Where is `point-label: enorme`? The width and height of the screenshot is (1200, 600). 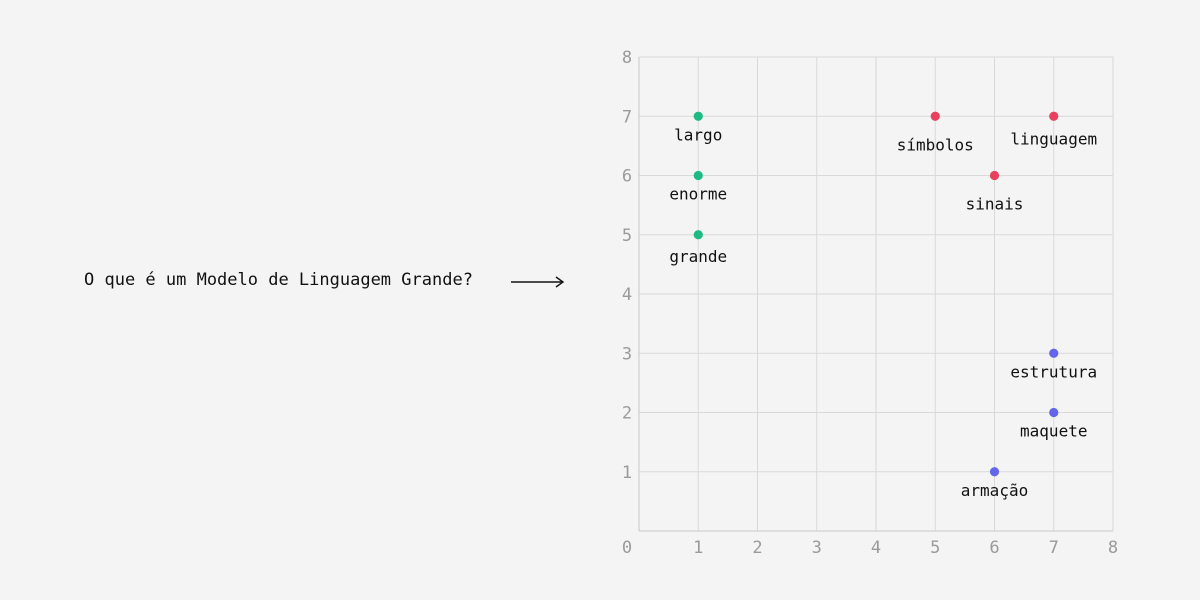
point-label: enorme is located at coordinates (698, 194).